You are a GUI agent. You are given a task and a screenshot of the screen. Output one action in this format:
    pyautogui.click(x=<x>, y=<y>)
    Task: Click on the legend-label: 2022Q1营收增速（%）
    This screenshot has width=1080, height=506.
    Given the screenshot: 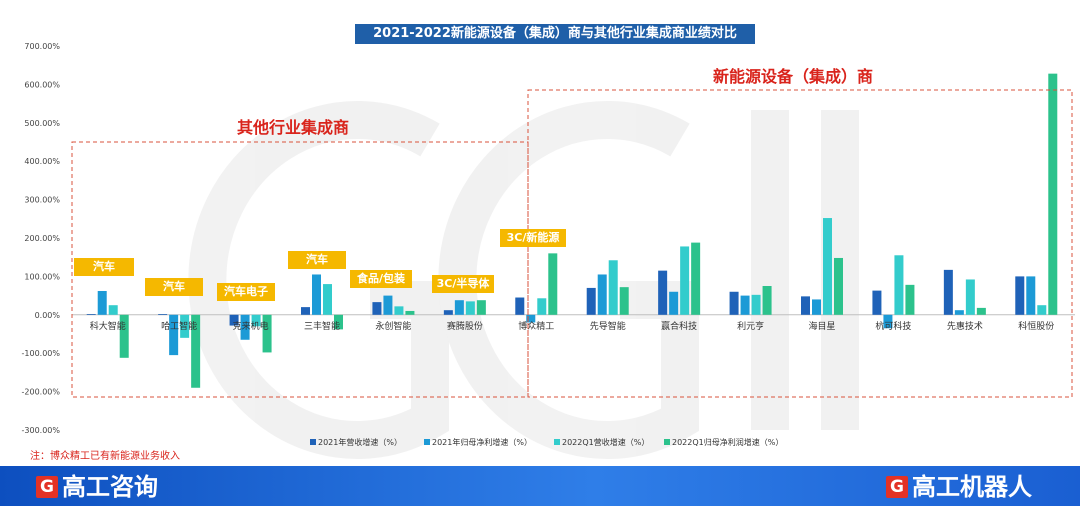 What is the action you would take?
    pyautogui.click(x=605, y=442)
    